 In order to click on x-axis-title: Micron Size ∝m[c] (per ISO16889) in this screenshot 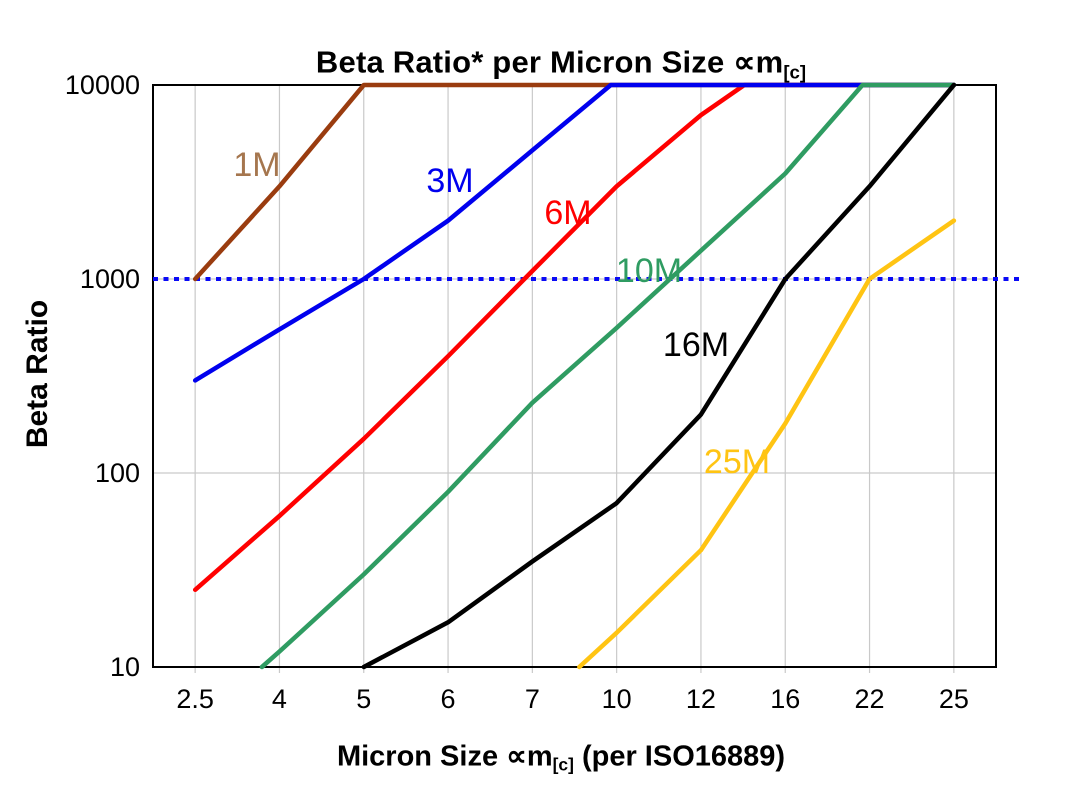, I will do `click(561, 756)`.